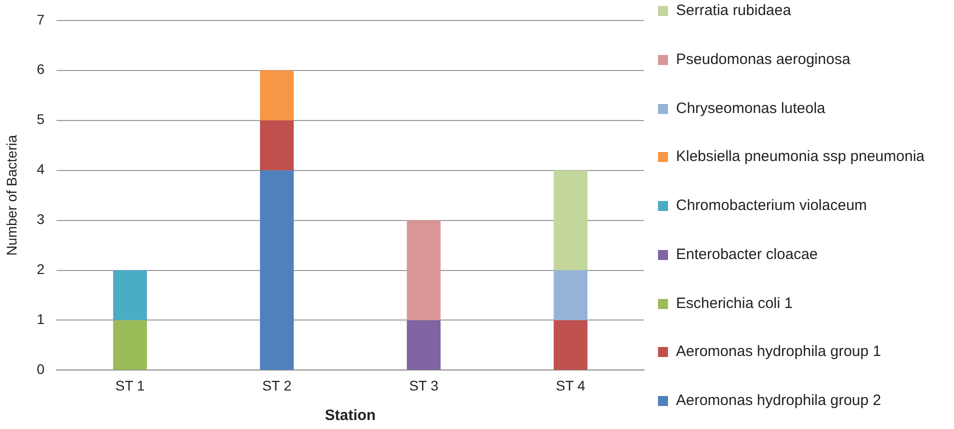  Describe the element at coordinates (571, 385) in the screenshot. I see `x-tick-label: ST 4` at that location.